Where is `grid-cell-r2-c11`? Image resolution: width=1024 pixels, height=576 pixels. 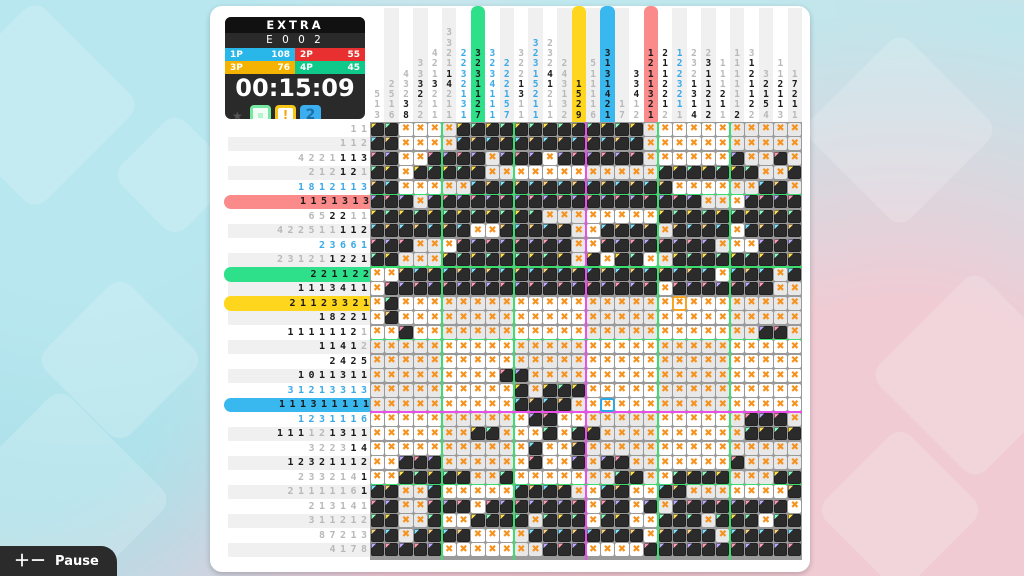 grid-cell-r2-c11 is located at coordinates (535, 158).